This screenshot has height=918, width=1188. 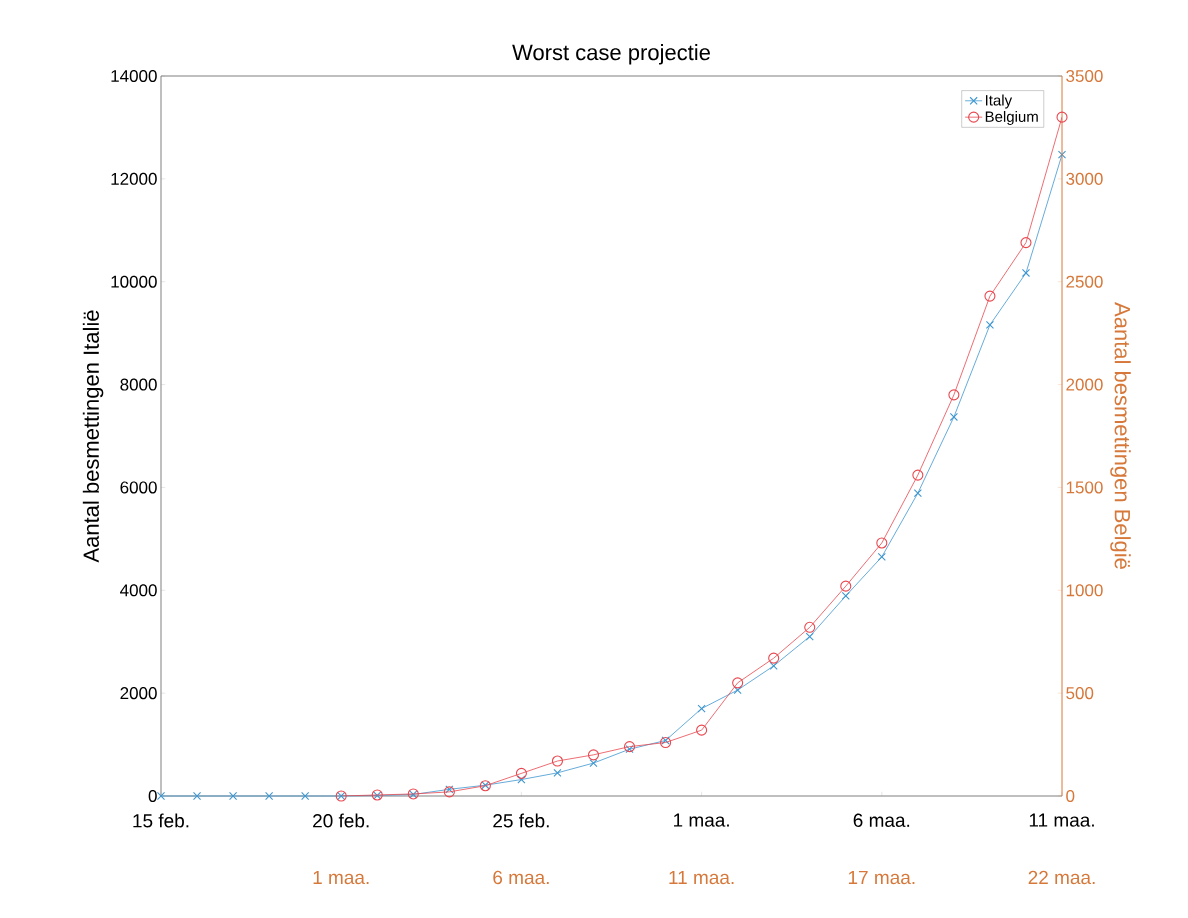 What do you see at coordinates (1070, 796) in the screenshot?
I see `y2-tick-label: 0` at bounding box center [1070, 796].